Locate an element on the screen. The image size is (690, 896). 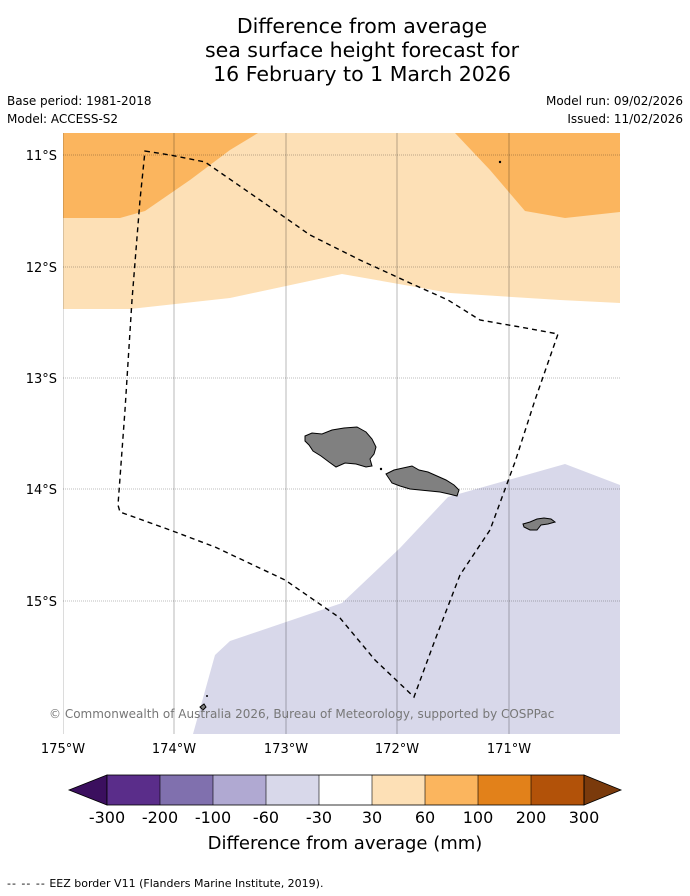
anomaly-band-60-100-east is located at coordinates (537, 175).